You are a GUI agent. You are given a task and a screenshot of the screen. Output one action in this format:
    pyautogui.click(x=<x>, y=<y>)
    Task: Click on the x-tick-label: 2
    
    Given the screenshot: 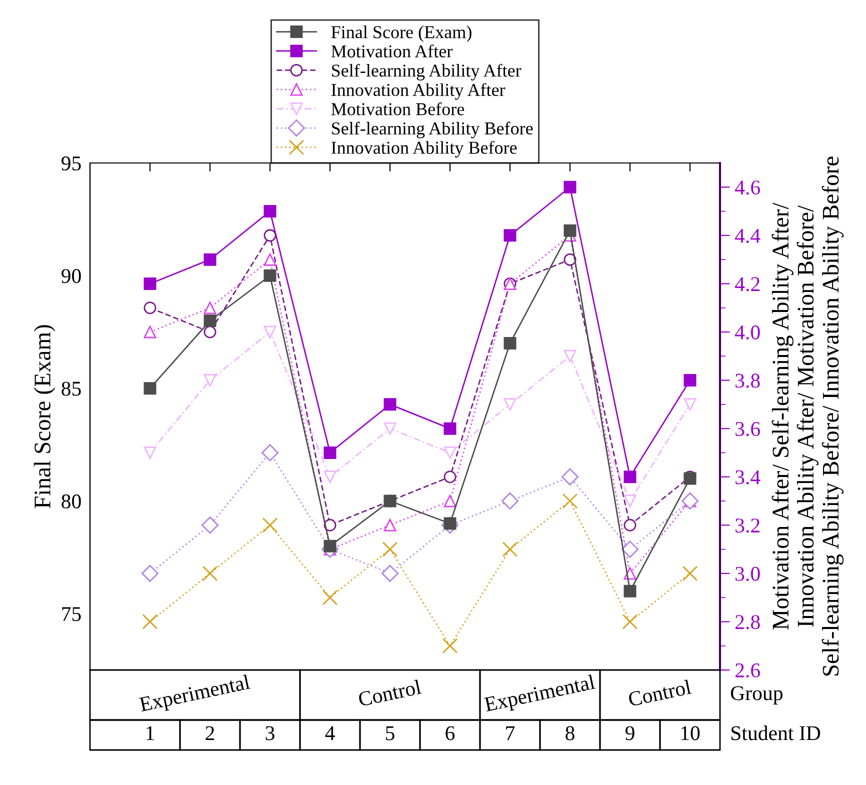 What is the action you would take?
    pyautogui.click(x=210, y=733)
    